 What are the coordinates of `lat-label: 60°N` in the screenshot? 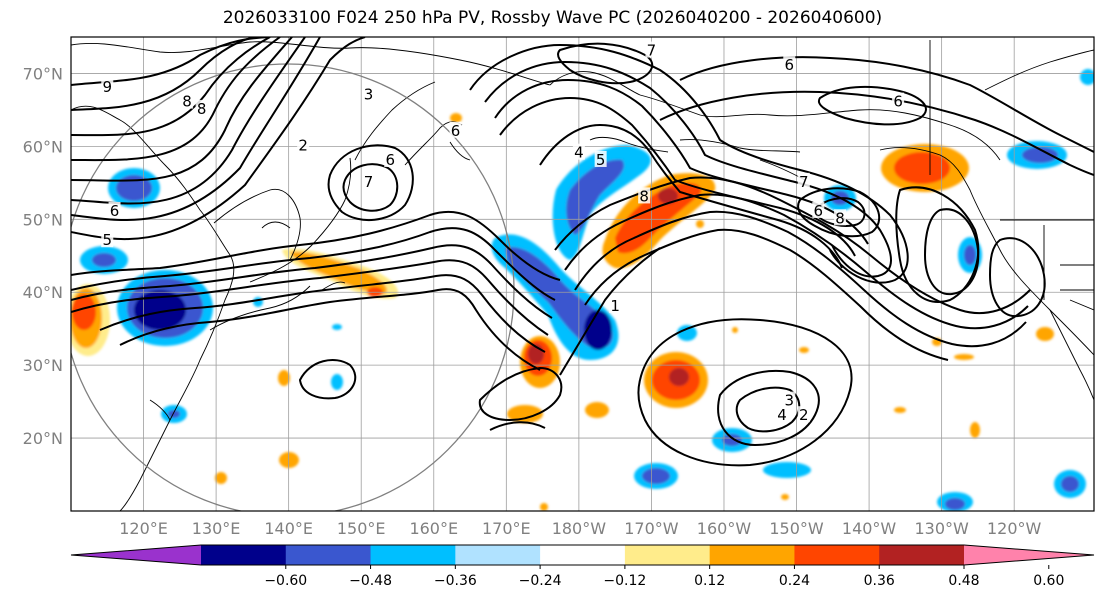 It's located at (43, 146).